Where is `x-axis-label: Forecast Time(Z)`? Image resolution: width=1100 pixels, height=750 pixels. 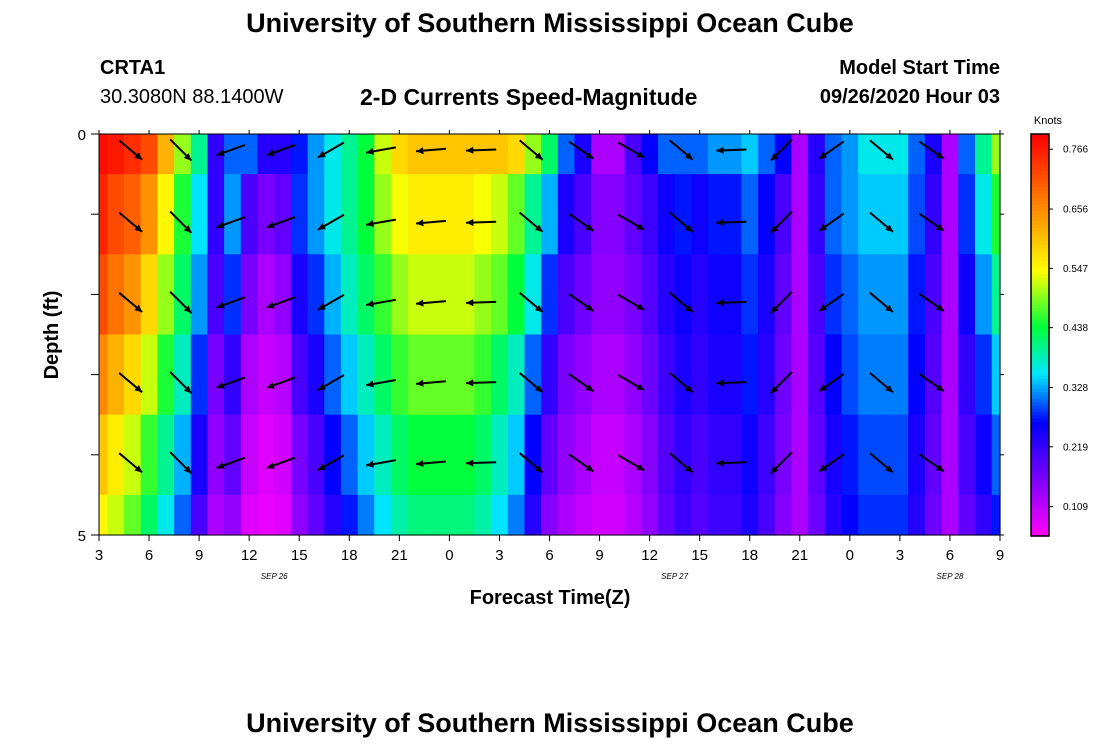 x-axis-label: Forecast Time(Z) is located at coordinates (550, 598).